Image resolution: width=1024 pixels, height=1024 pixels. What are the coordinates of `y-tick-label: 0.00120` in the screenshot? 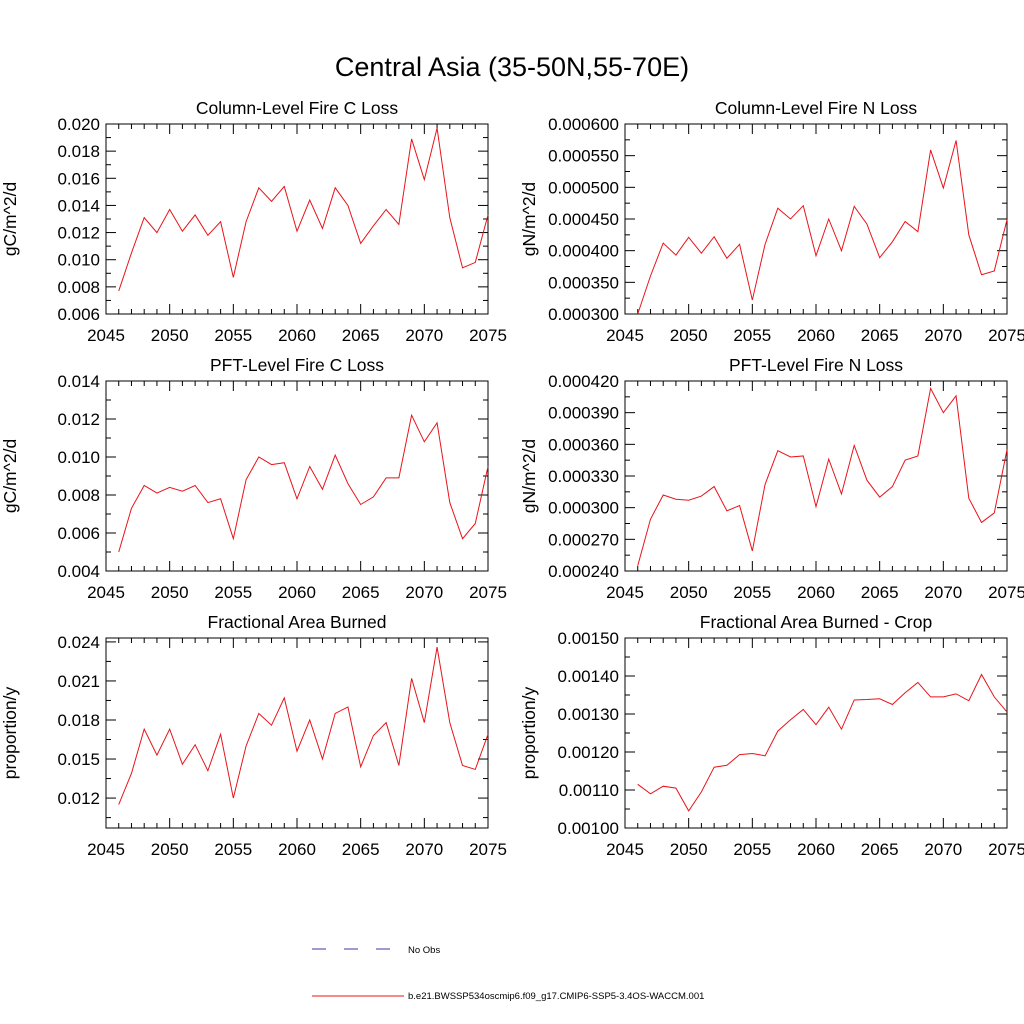 It's located at (588, 752).